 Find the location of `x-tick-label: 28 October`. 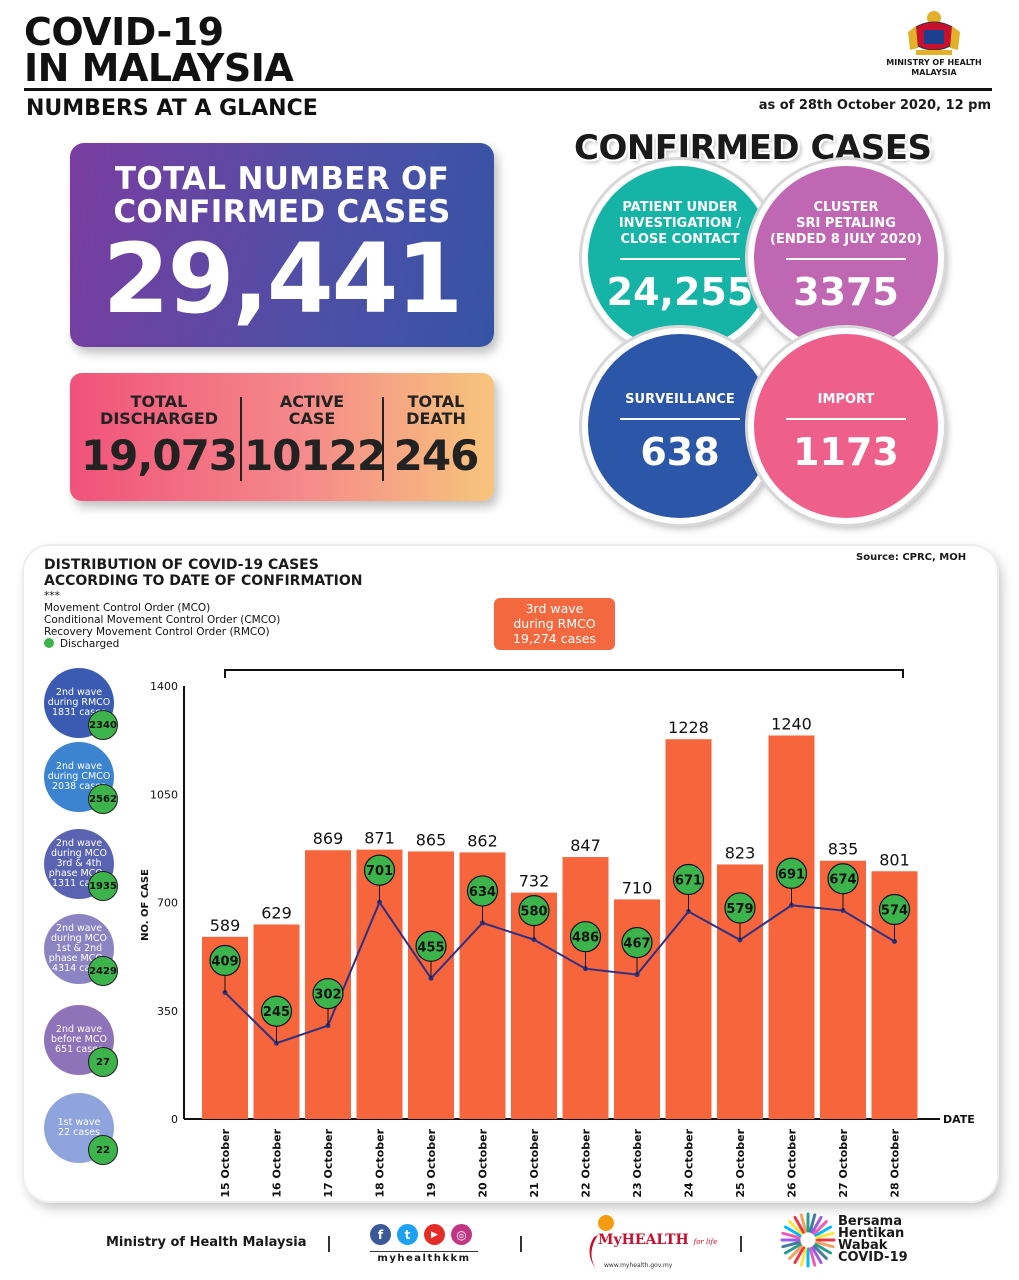

x-tick-label: 28 October is located at coordinates (895, 1162).